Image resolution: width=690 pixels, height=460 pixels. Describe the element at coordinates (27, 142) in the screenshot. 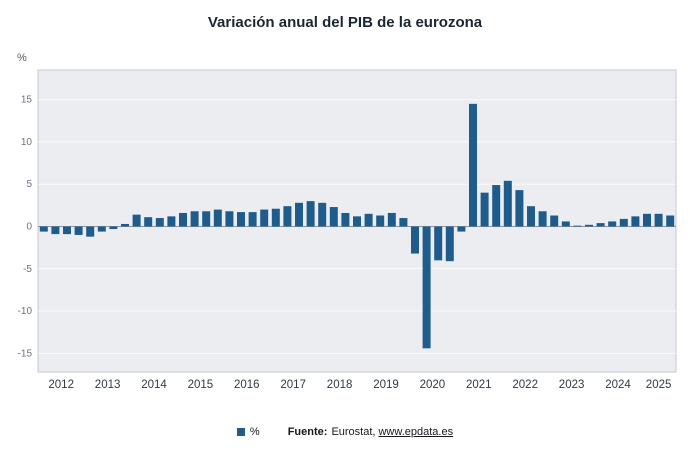

I see `y-tick-label: 10` at that location.